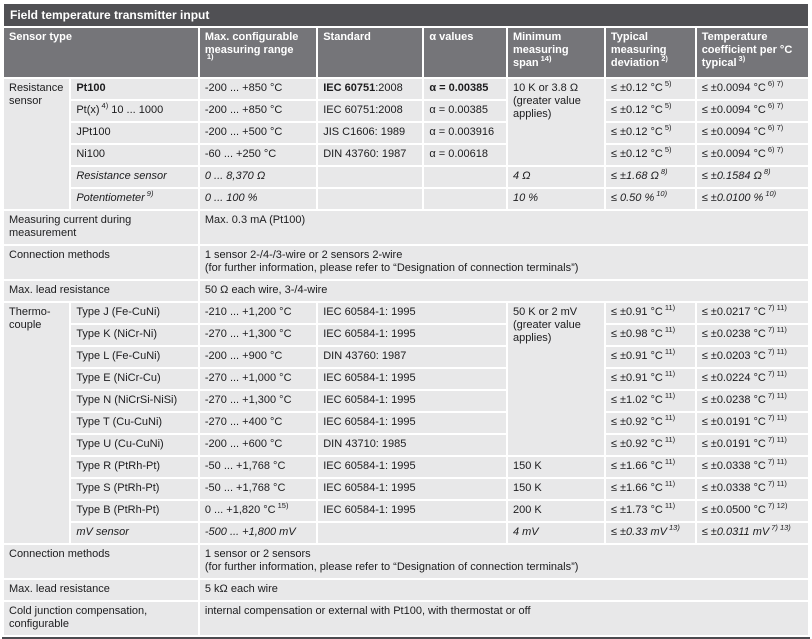  Describe the element at coordinates (412, 533) in the screenshot. I see `cell-standard-empty` at that location.